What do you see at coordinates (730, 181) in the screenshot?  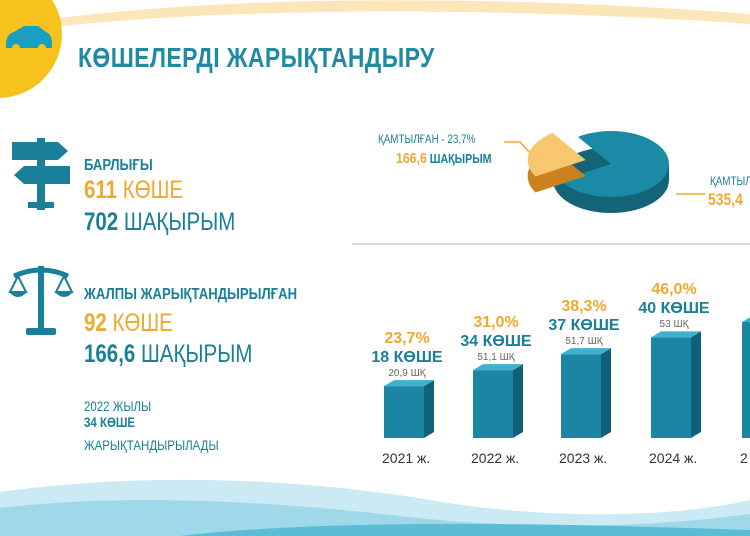 I see `pie-other-label: ҚАМТЫЛ` at bounding box center [730, 181].